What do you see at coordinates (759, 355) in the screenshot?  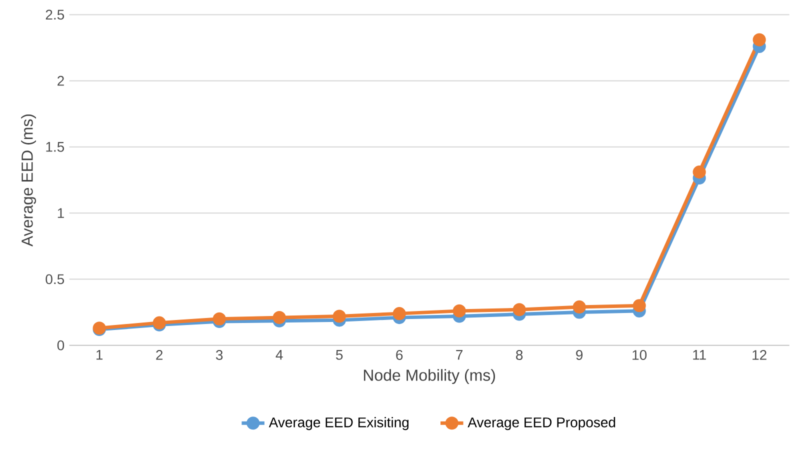 I see `x-tick-label: 12` at bounding box center [759, 355].